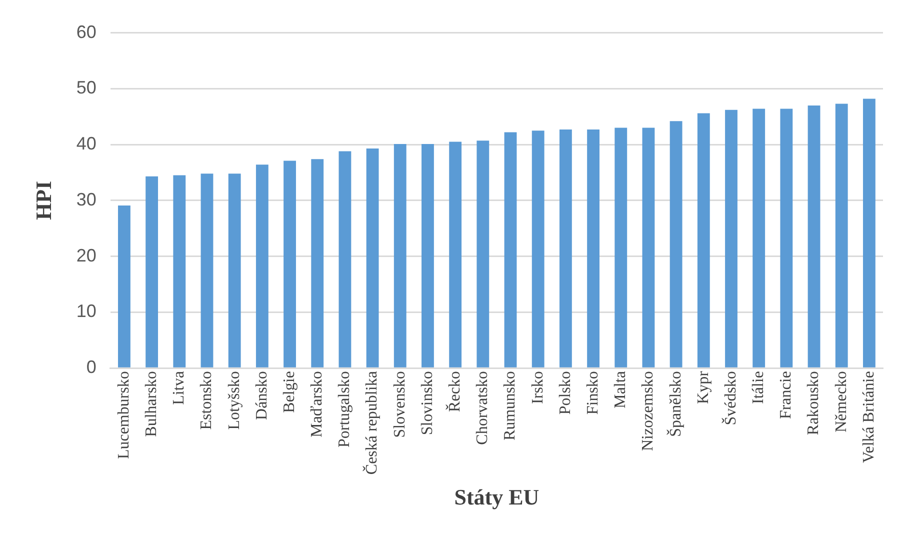 This screenshot has width=901, height=534. What do you see at coordinates (43, 200) in the screenshot?
I see `y-axis-title: HPI` at bounding box center [43, 200].